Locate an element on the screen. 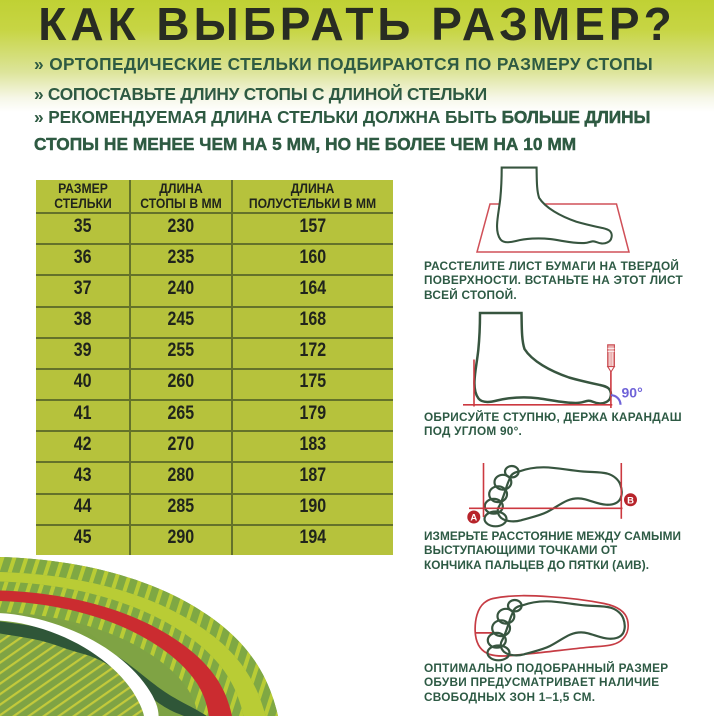  svg-text: B is located at coordinates (630, 500).